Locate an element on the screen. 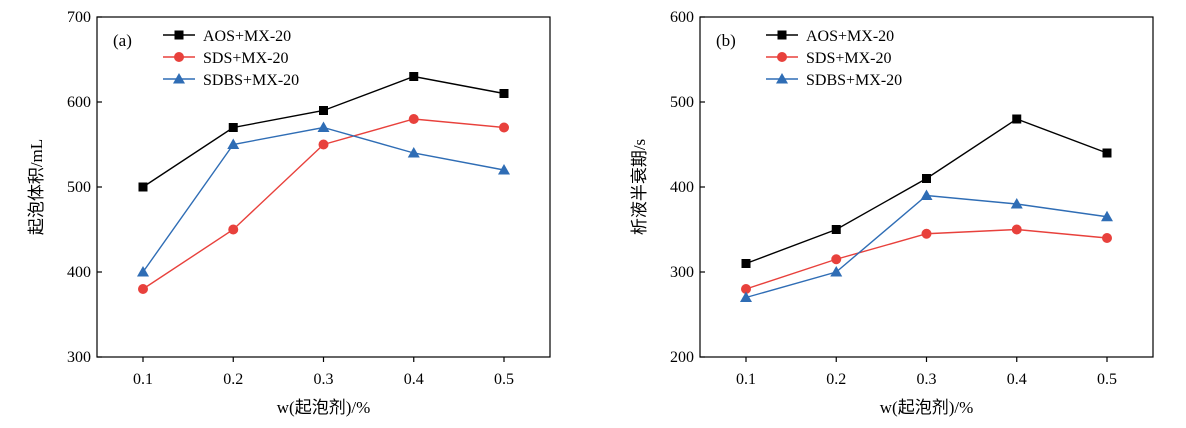  panel-label: (a) is located at coordinates (122, 40).